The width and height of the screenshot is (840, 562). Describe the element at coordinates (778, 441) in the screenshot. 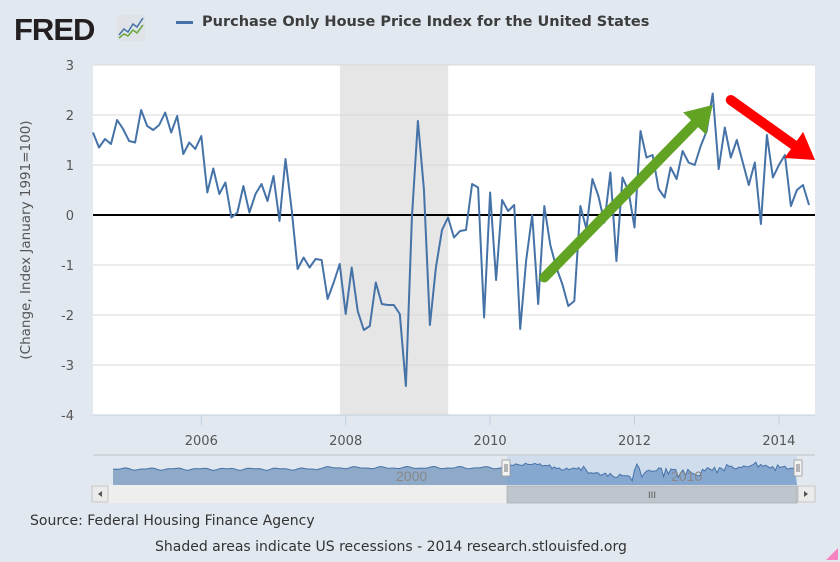

I see `x-tick-label: 2014` at that location.